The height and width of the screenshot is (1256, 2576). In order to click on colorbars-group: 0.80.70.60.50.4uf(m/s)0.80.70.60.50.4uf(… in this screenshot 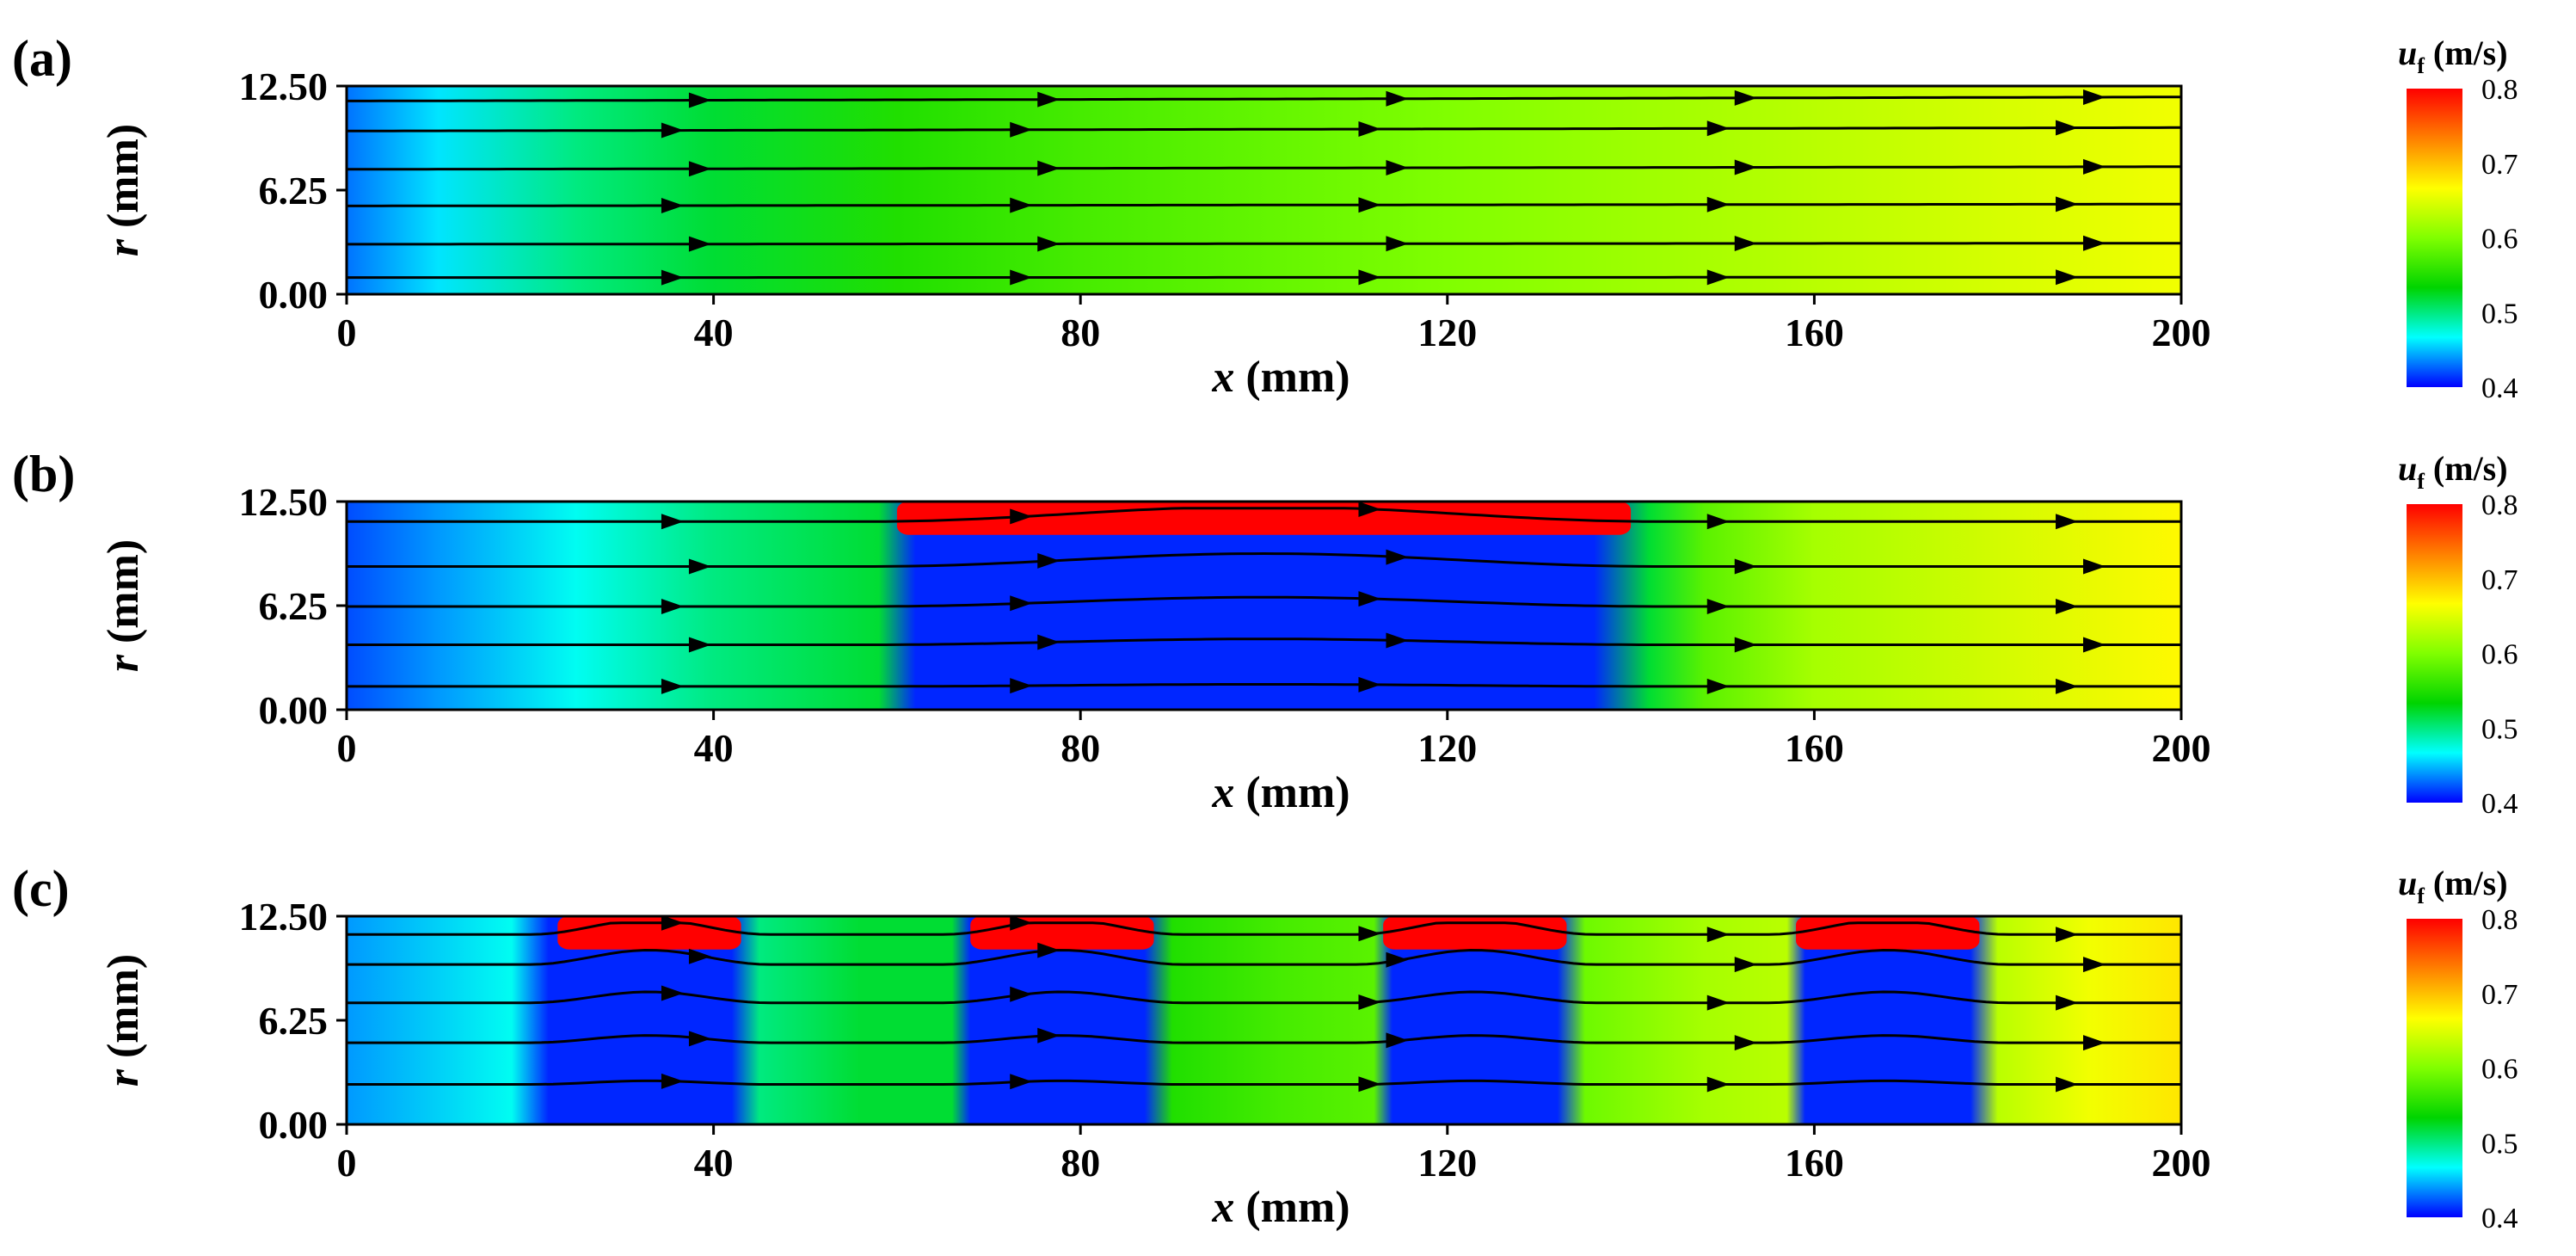, I will do `click(2458, 634)`.